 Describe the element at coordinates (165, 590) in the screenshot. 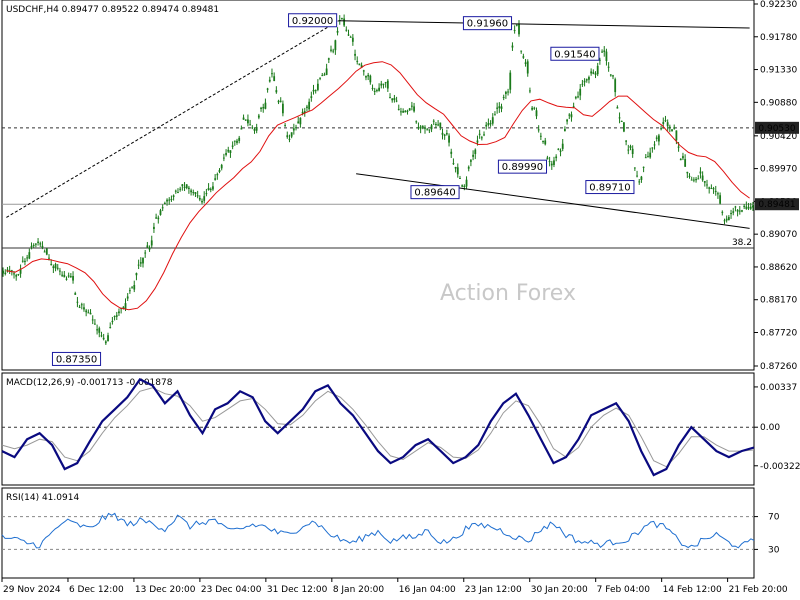

I see `time-axis-label: 13 Dec 20:00` at that location.